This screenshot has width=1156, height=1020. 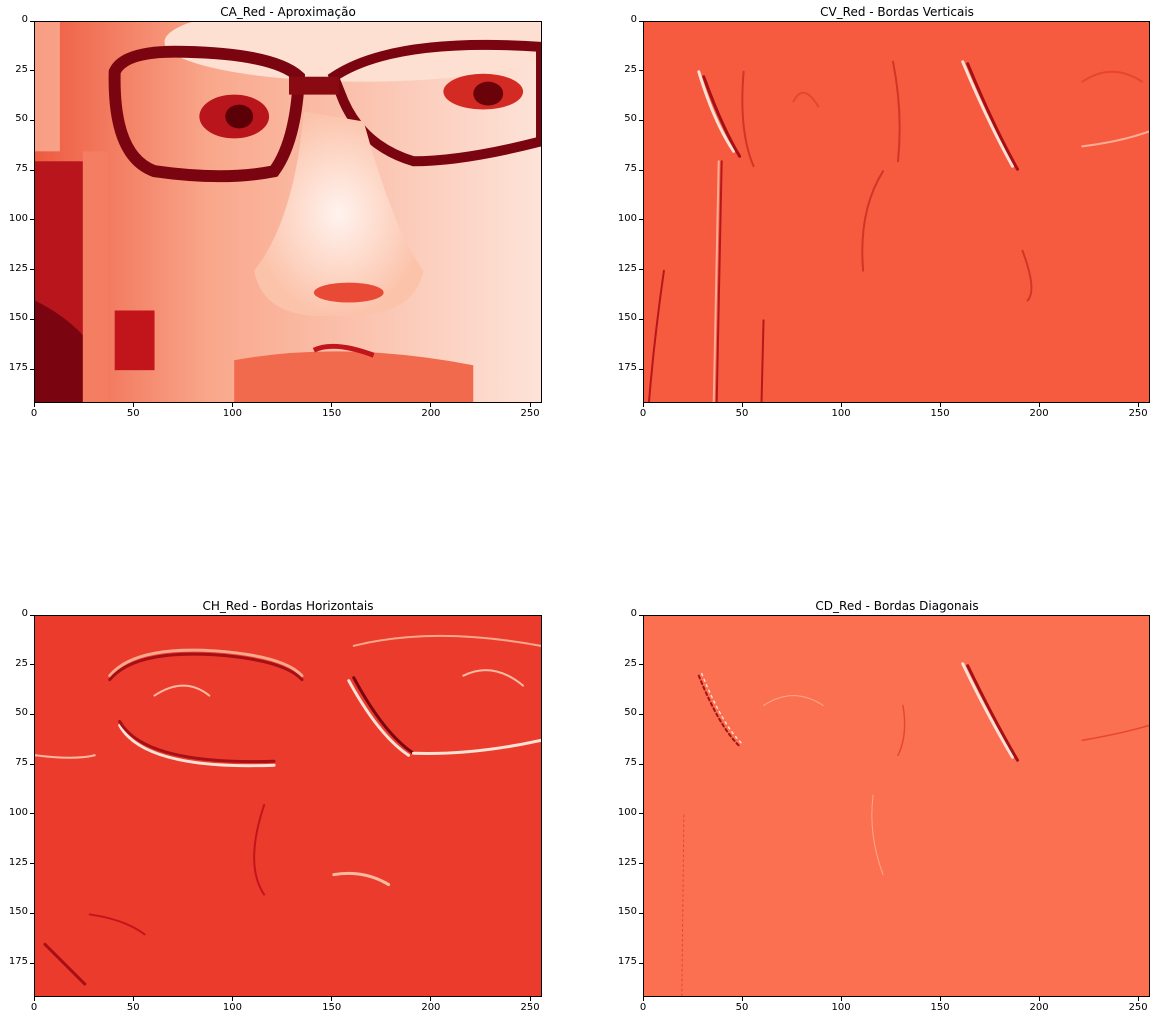 What do you see at coordinates (897, 12) in the screenshot?
I see `panel-title: CV_Red - Bordas Verticais` at bounding box center [897, 12].